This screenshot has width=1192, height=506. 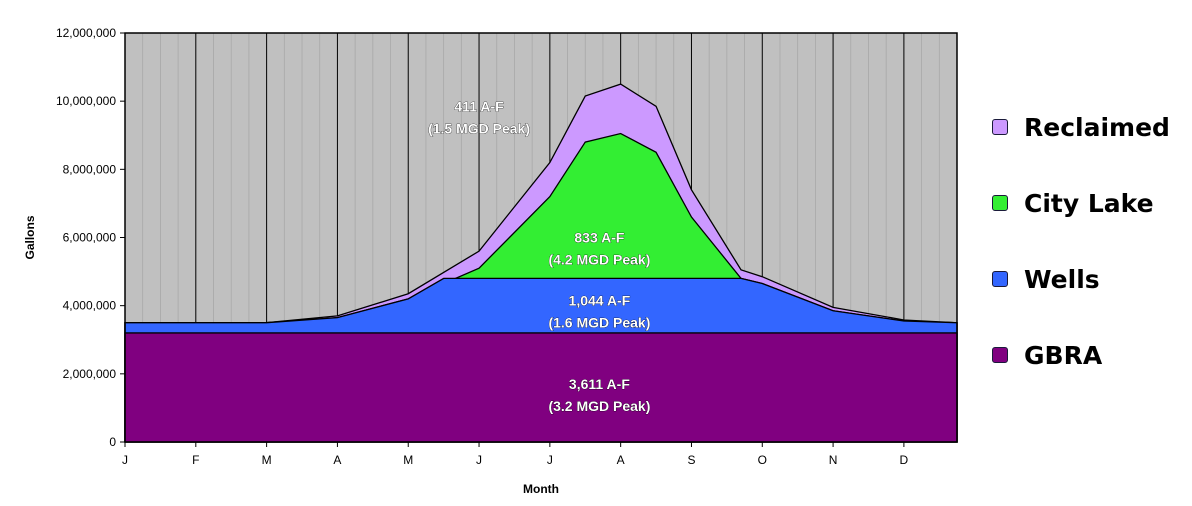 What do you see at coordinates (599, 312) in the screenshot?
I see `area-annotation: 1,044 A-F (1.6 MGD Peak)` at bounding box center [599, 312].